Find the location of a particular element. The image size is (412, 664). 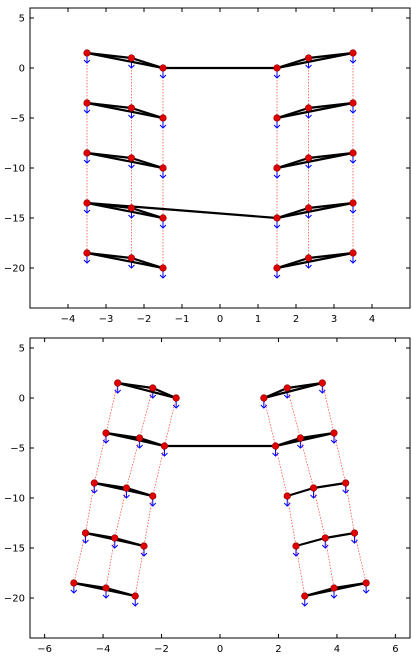

x-tick-label: 4 is located at coordinates (372, 319).